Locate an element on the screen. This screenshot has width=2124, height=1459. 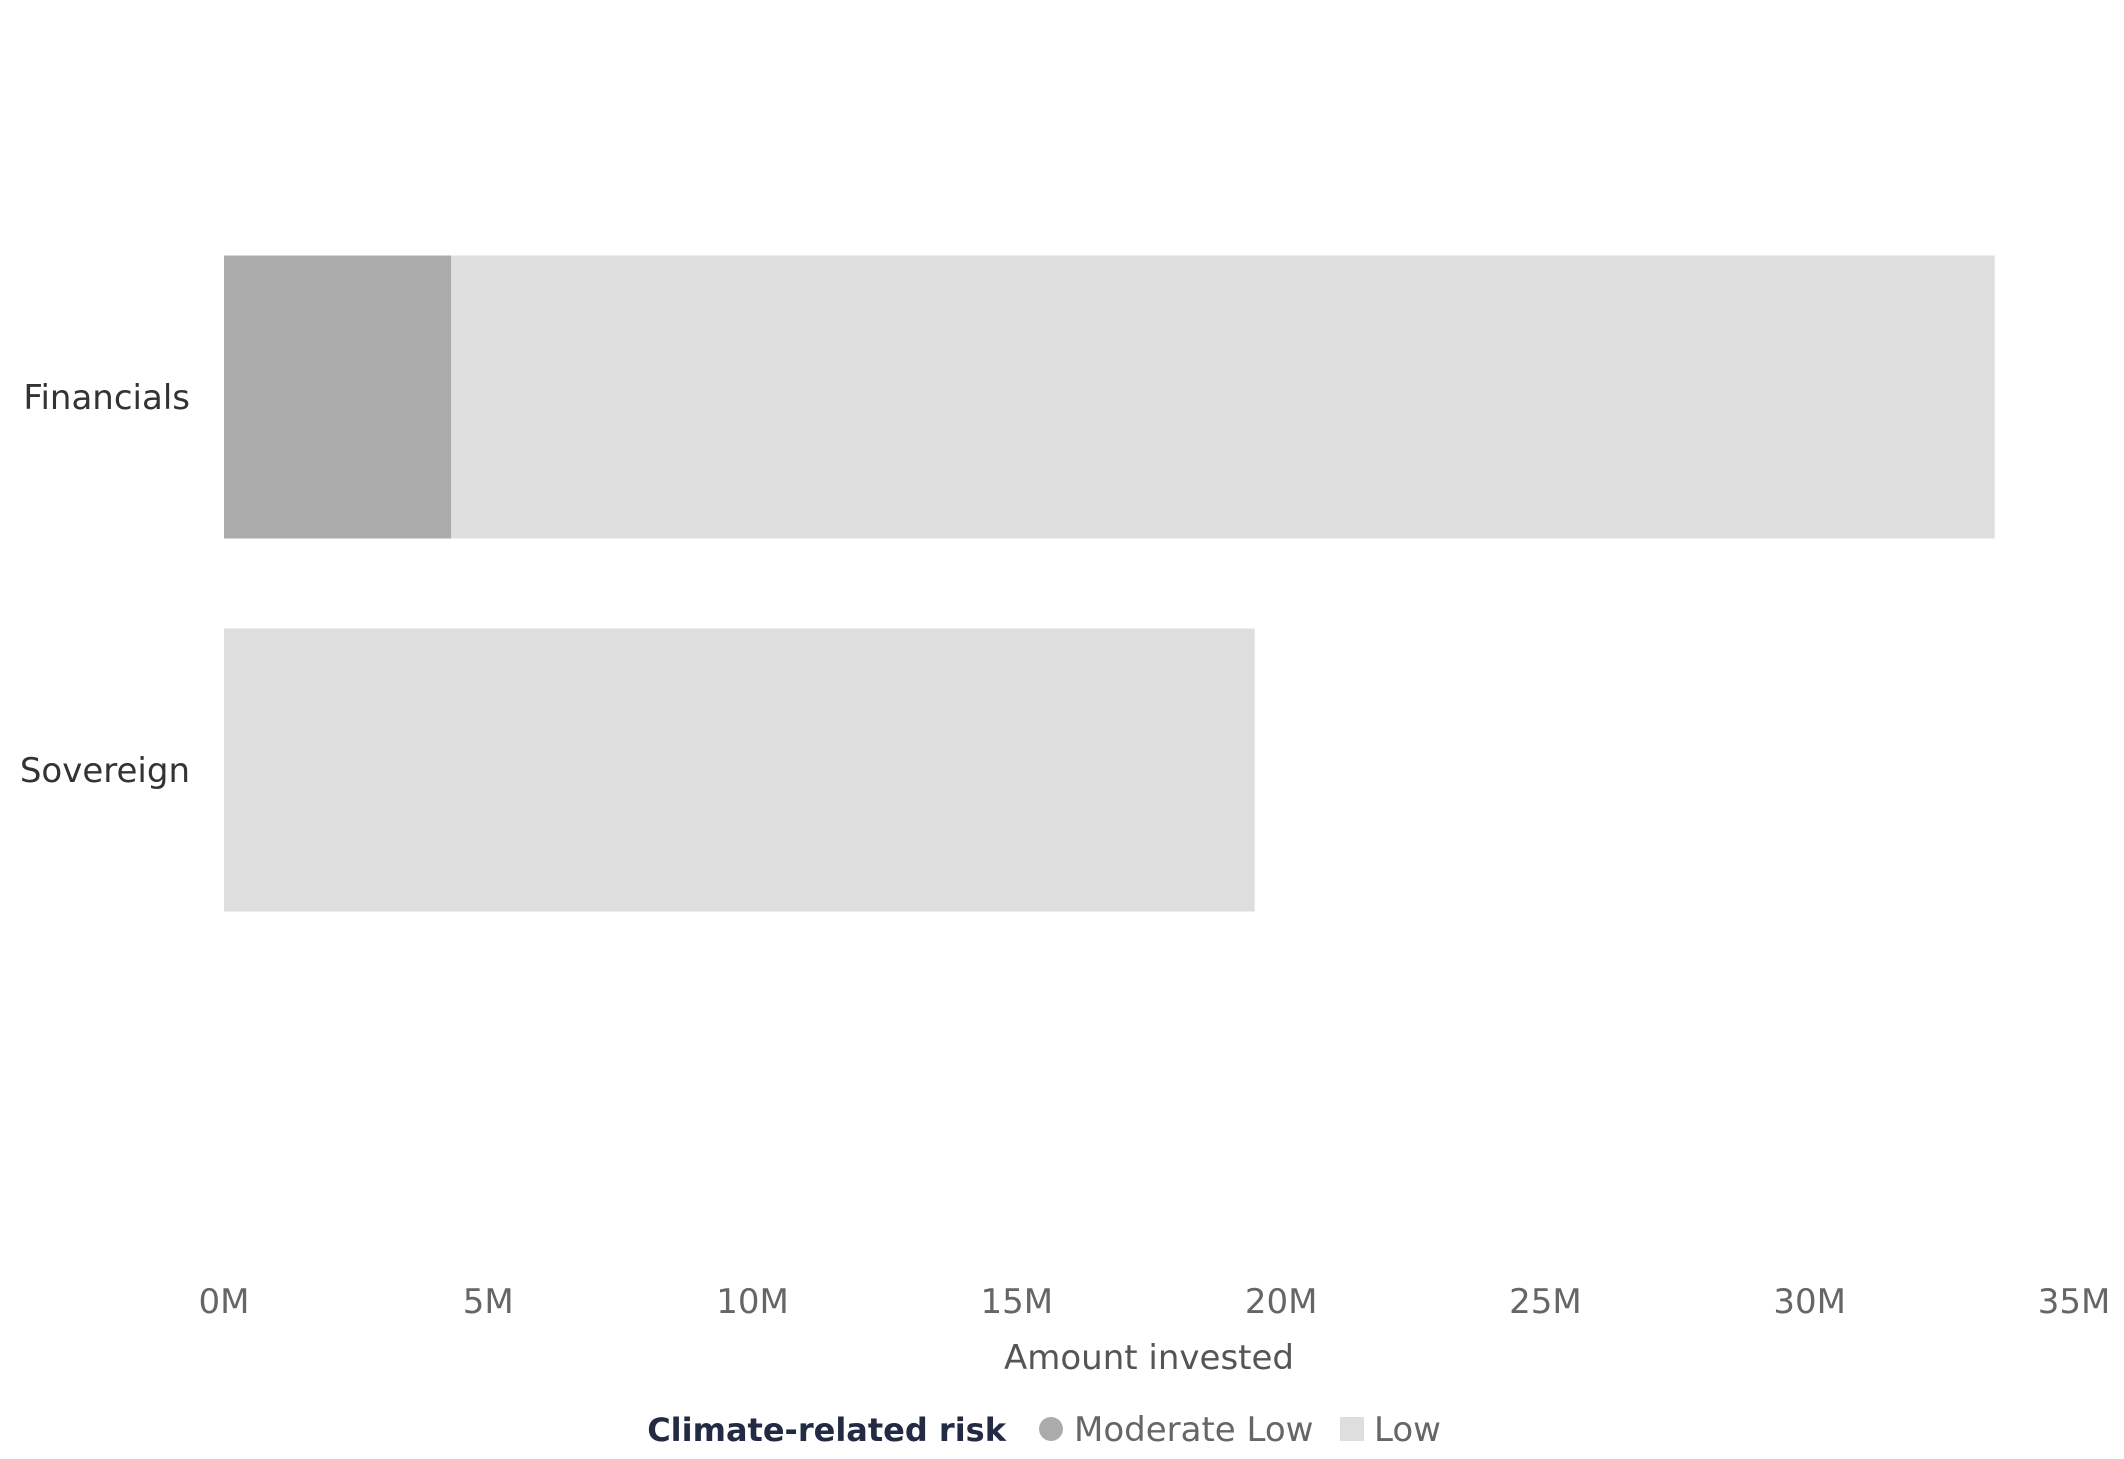
legend-marker-low is located at coordinates (1352, 1429).